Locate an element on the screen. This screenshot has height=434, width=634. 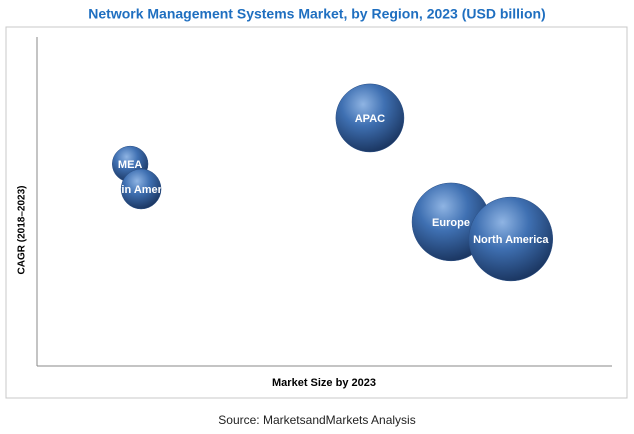
bubble-label: Latin America is located at coordinates (141, 190).